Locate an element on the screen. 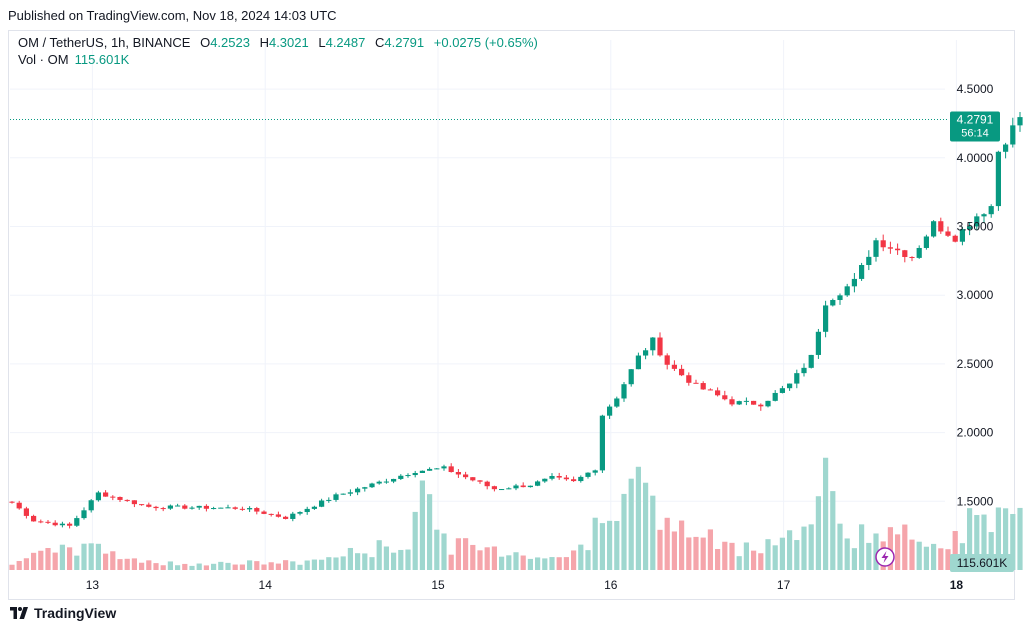 The image size is (1024, 631). last-price-value: 4.2791 is located at coordinates (975, 119).